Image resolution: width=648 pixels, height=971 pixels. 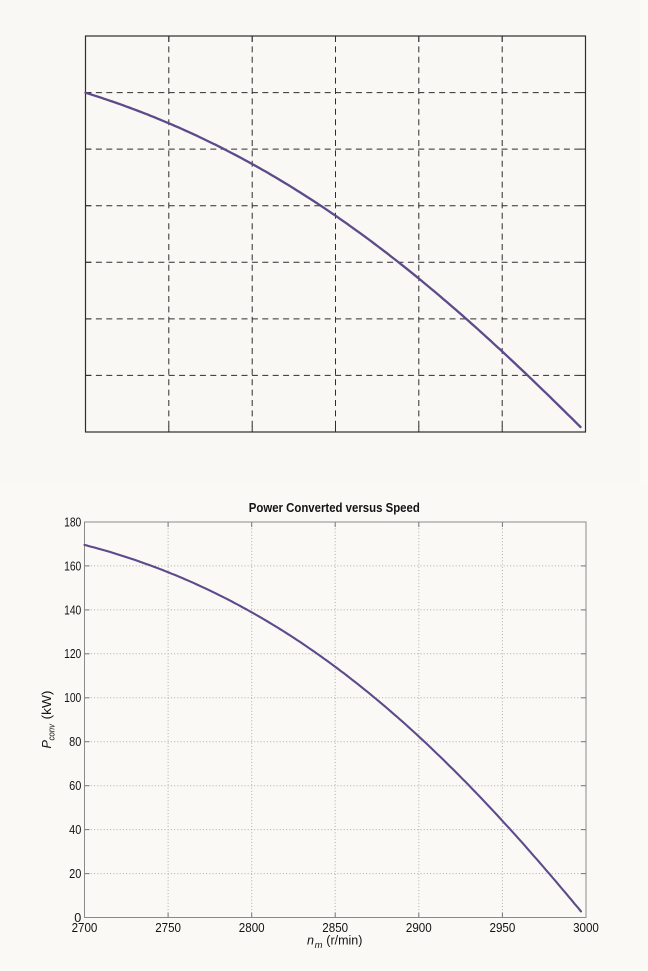 I want to click on svg-text: 2950, so click(x=503, y=928).